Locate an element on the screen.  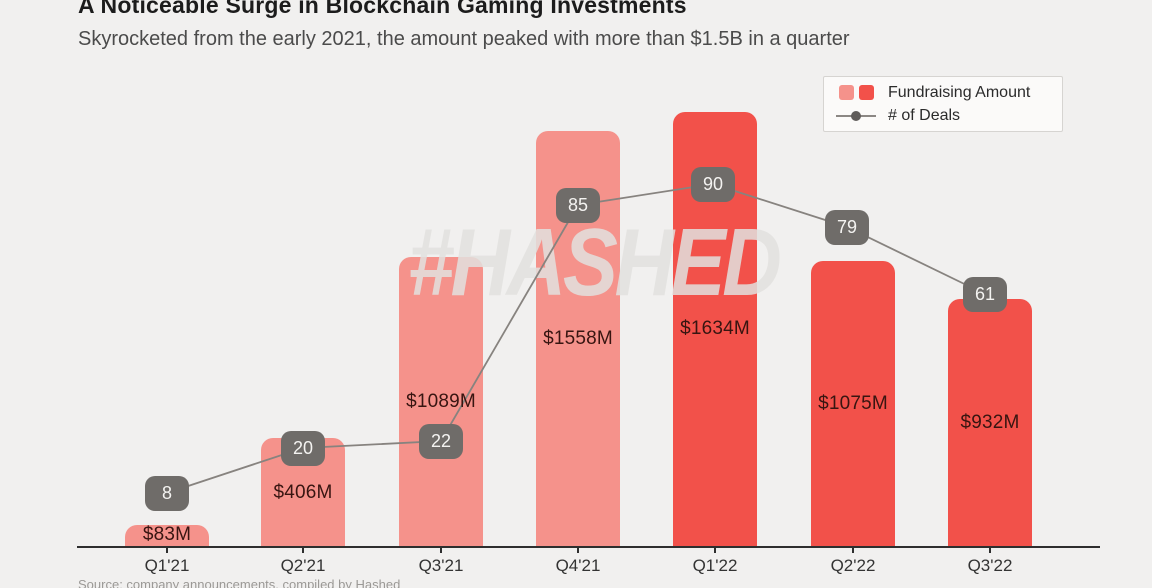
deals-badge-q3-22: 61 is located at coordinates (985, 294).